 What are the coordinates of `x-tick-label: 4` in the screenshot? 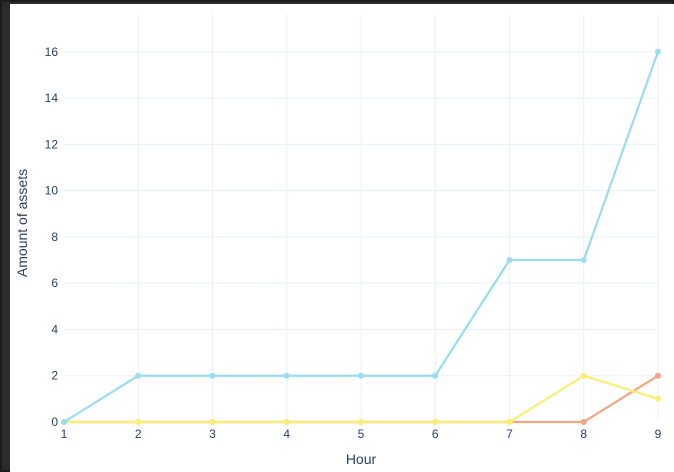 It's located at (286, 434).